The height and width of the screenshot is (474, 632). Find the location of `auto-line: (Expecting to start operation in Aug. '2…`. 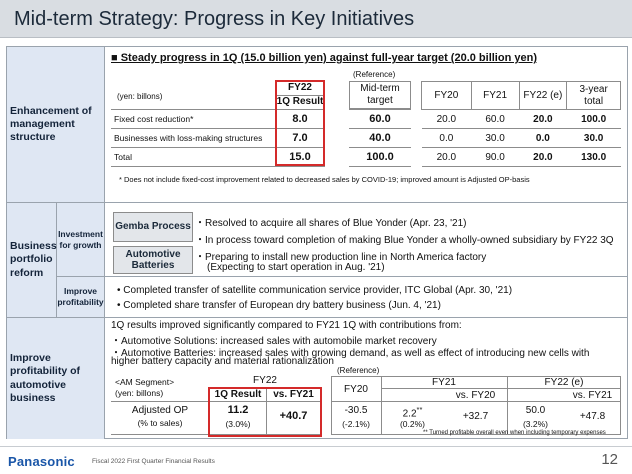

auto-line: (Expecting to start operation in Aug. '2… is located at coordinates (296, 267).